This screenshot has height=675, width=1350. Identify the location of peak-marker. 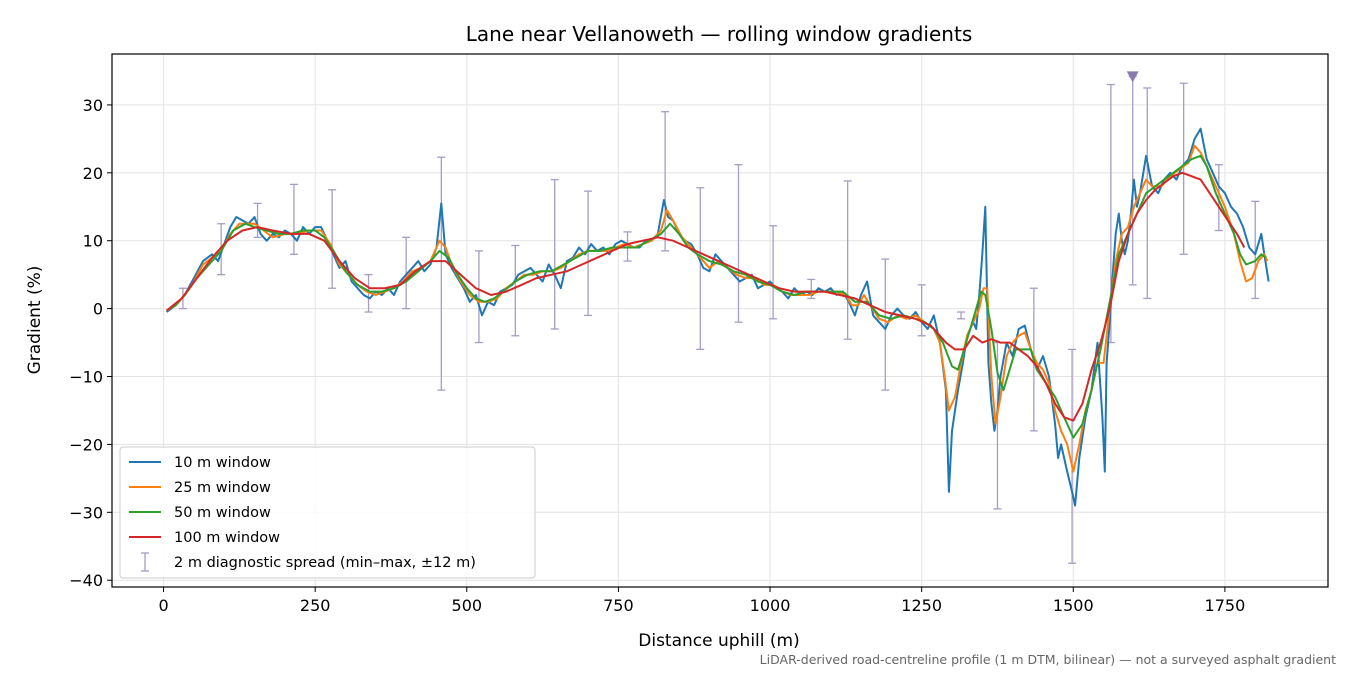
(1132, 77).